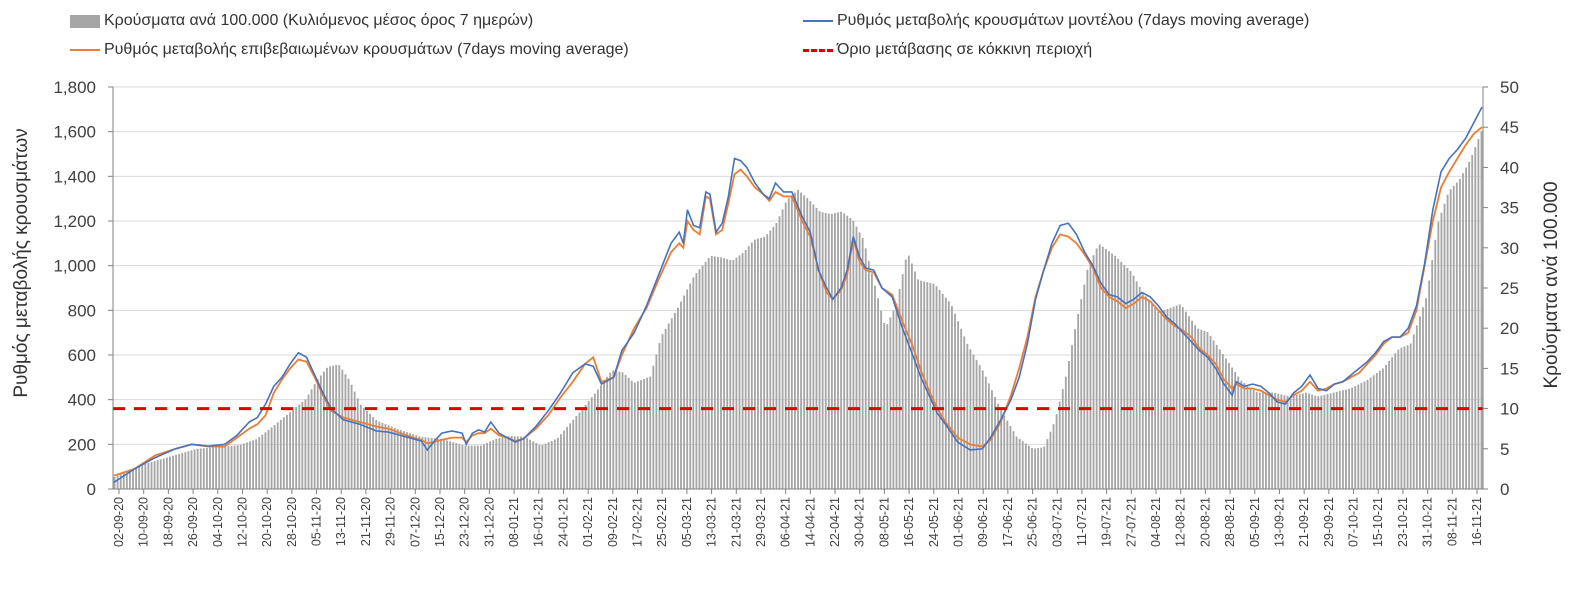 This screenshot has height=592, width=1589. I want to click on y-axis-right-title: Κρούσματα ανά 100.000, so click(1551, 285).